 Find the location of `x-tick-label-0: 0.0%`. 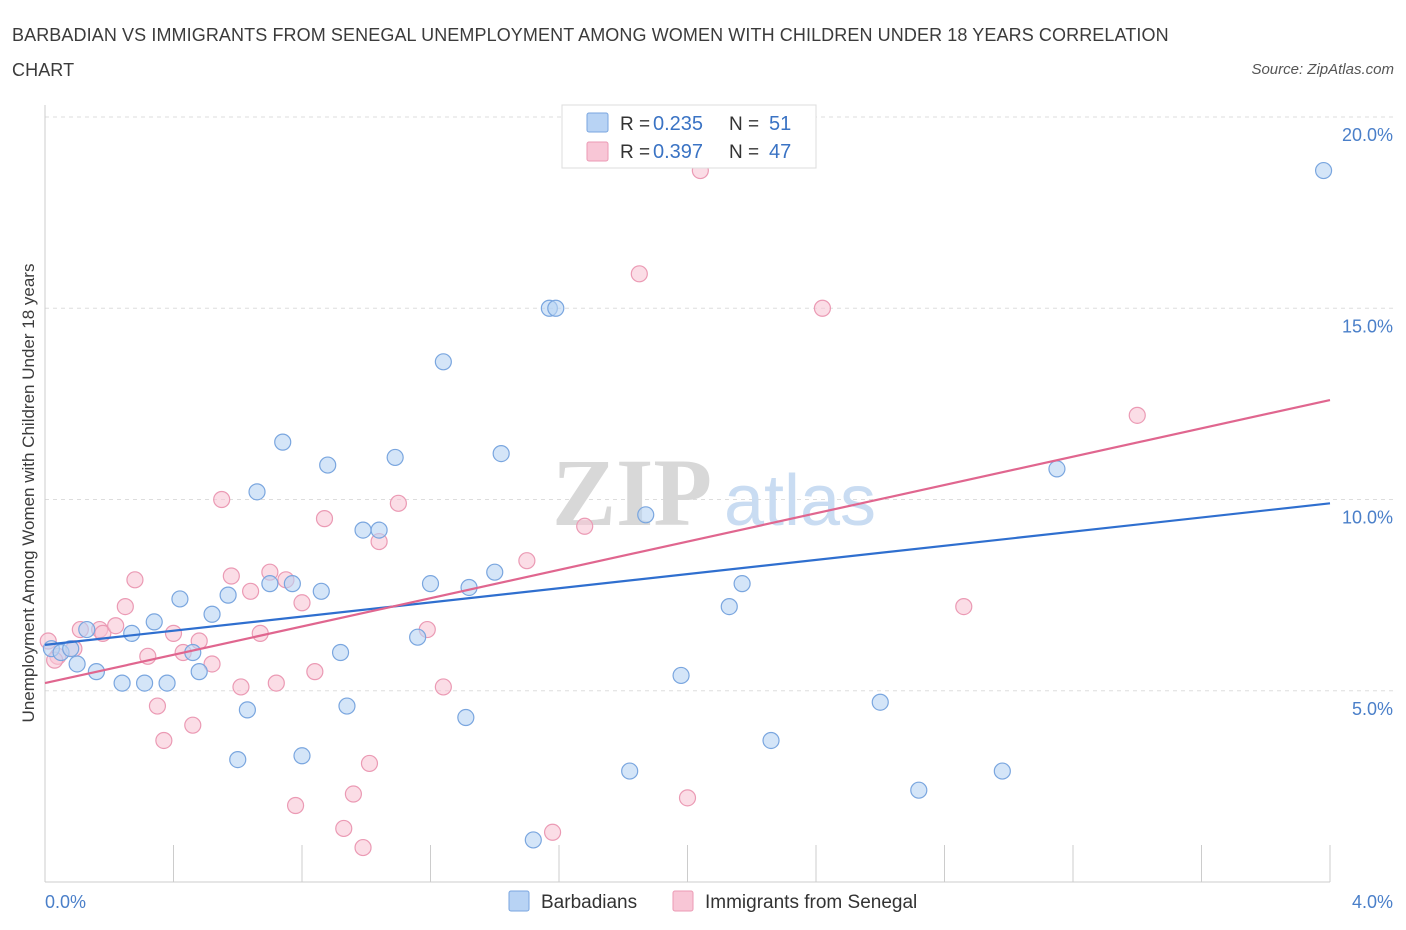

x-tick-label-0: 0.0% is located at coordinates (65, 902).